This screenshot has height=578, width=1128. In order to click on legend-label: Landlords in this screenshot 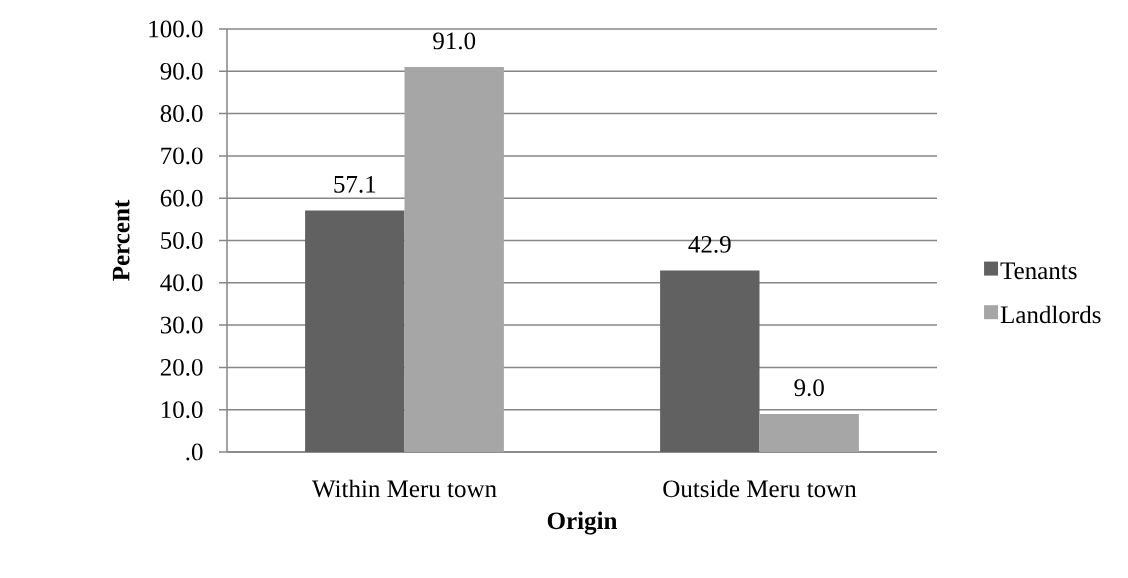, I will do `click(1050, 314)`.